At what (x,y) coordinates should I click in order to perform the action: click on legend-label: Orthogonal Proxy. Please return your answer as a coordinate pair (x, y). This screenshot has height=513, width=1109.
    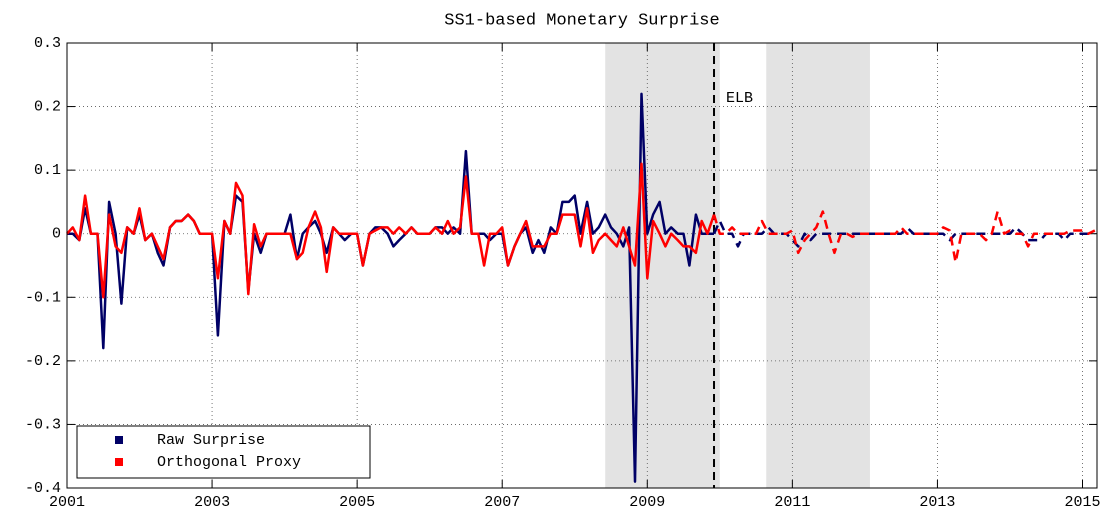
    Looking at the image, I should click on (229, 462).